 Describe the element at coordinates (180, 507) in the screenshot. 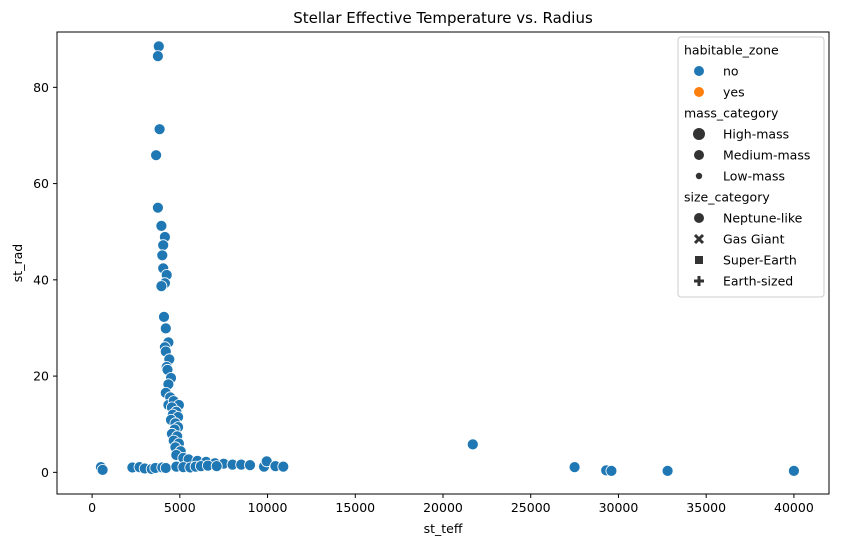

I see `x-tick-label: 5000` at that location.